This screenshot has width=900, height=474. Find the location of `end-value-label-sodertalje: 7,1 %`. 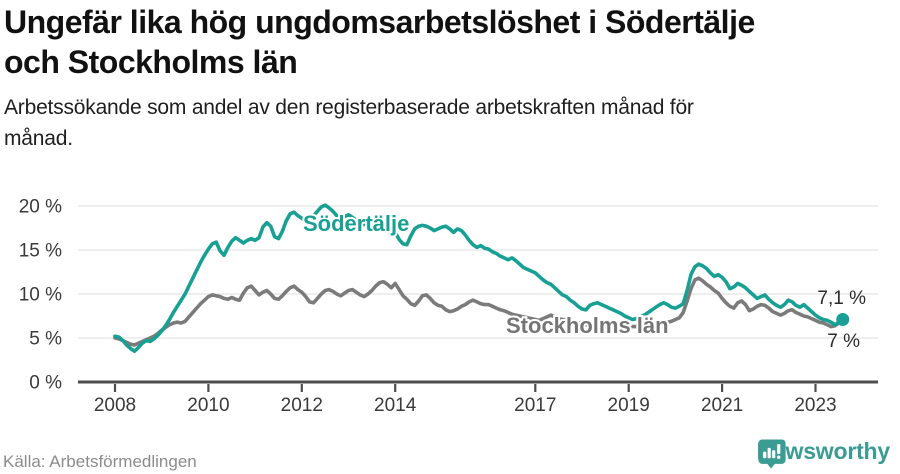

end-value-label-sodertalje: 7,1 % is located at coordinates (841, 298).